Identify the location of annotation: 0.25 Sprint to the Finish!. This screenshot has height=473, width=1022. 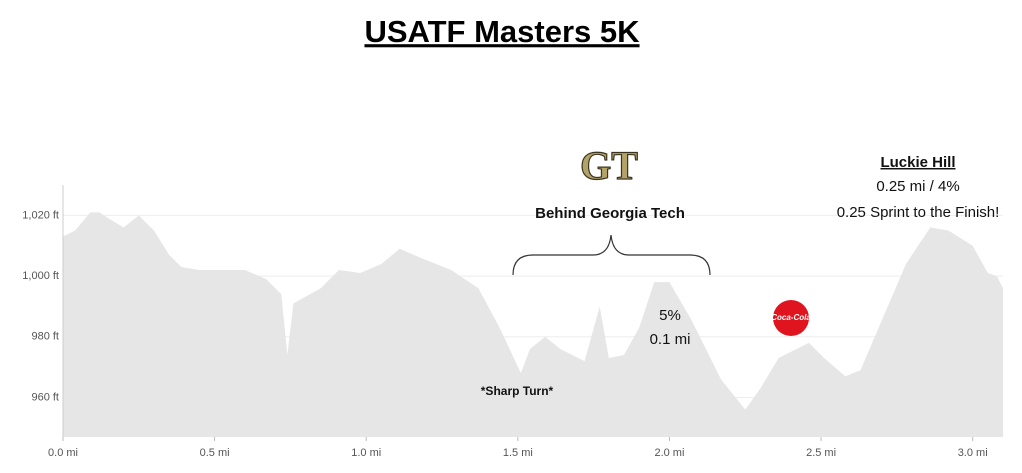
(918, 212).